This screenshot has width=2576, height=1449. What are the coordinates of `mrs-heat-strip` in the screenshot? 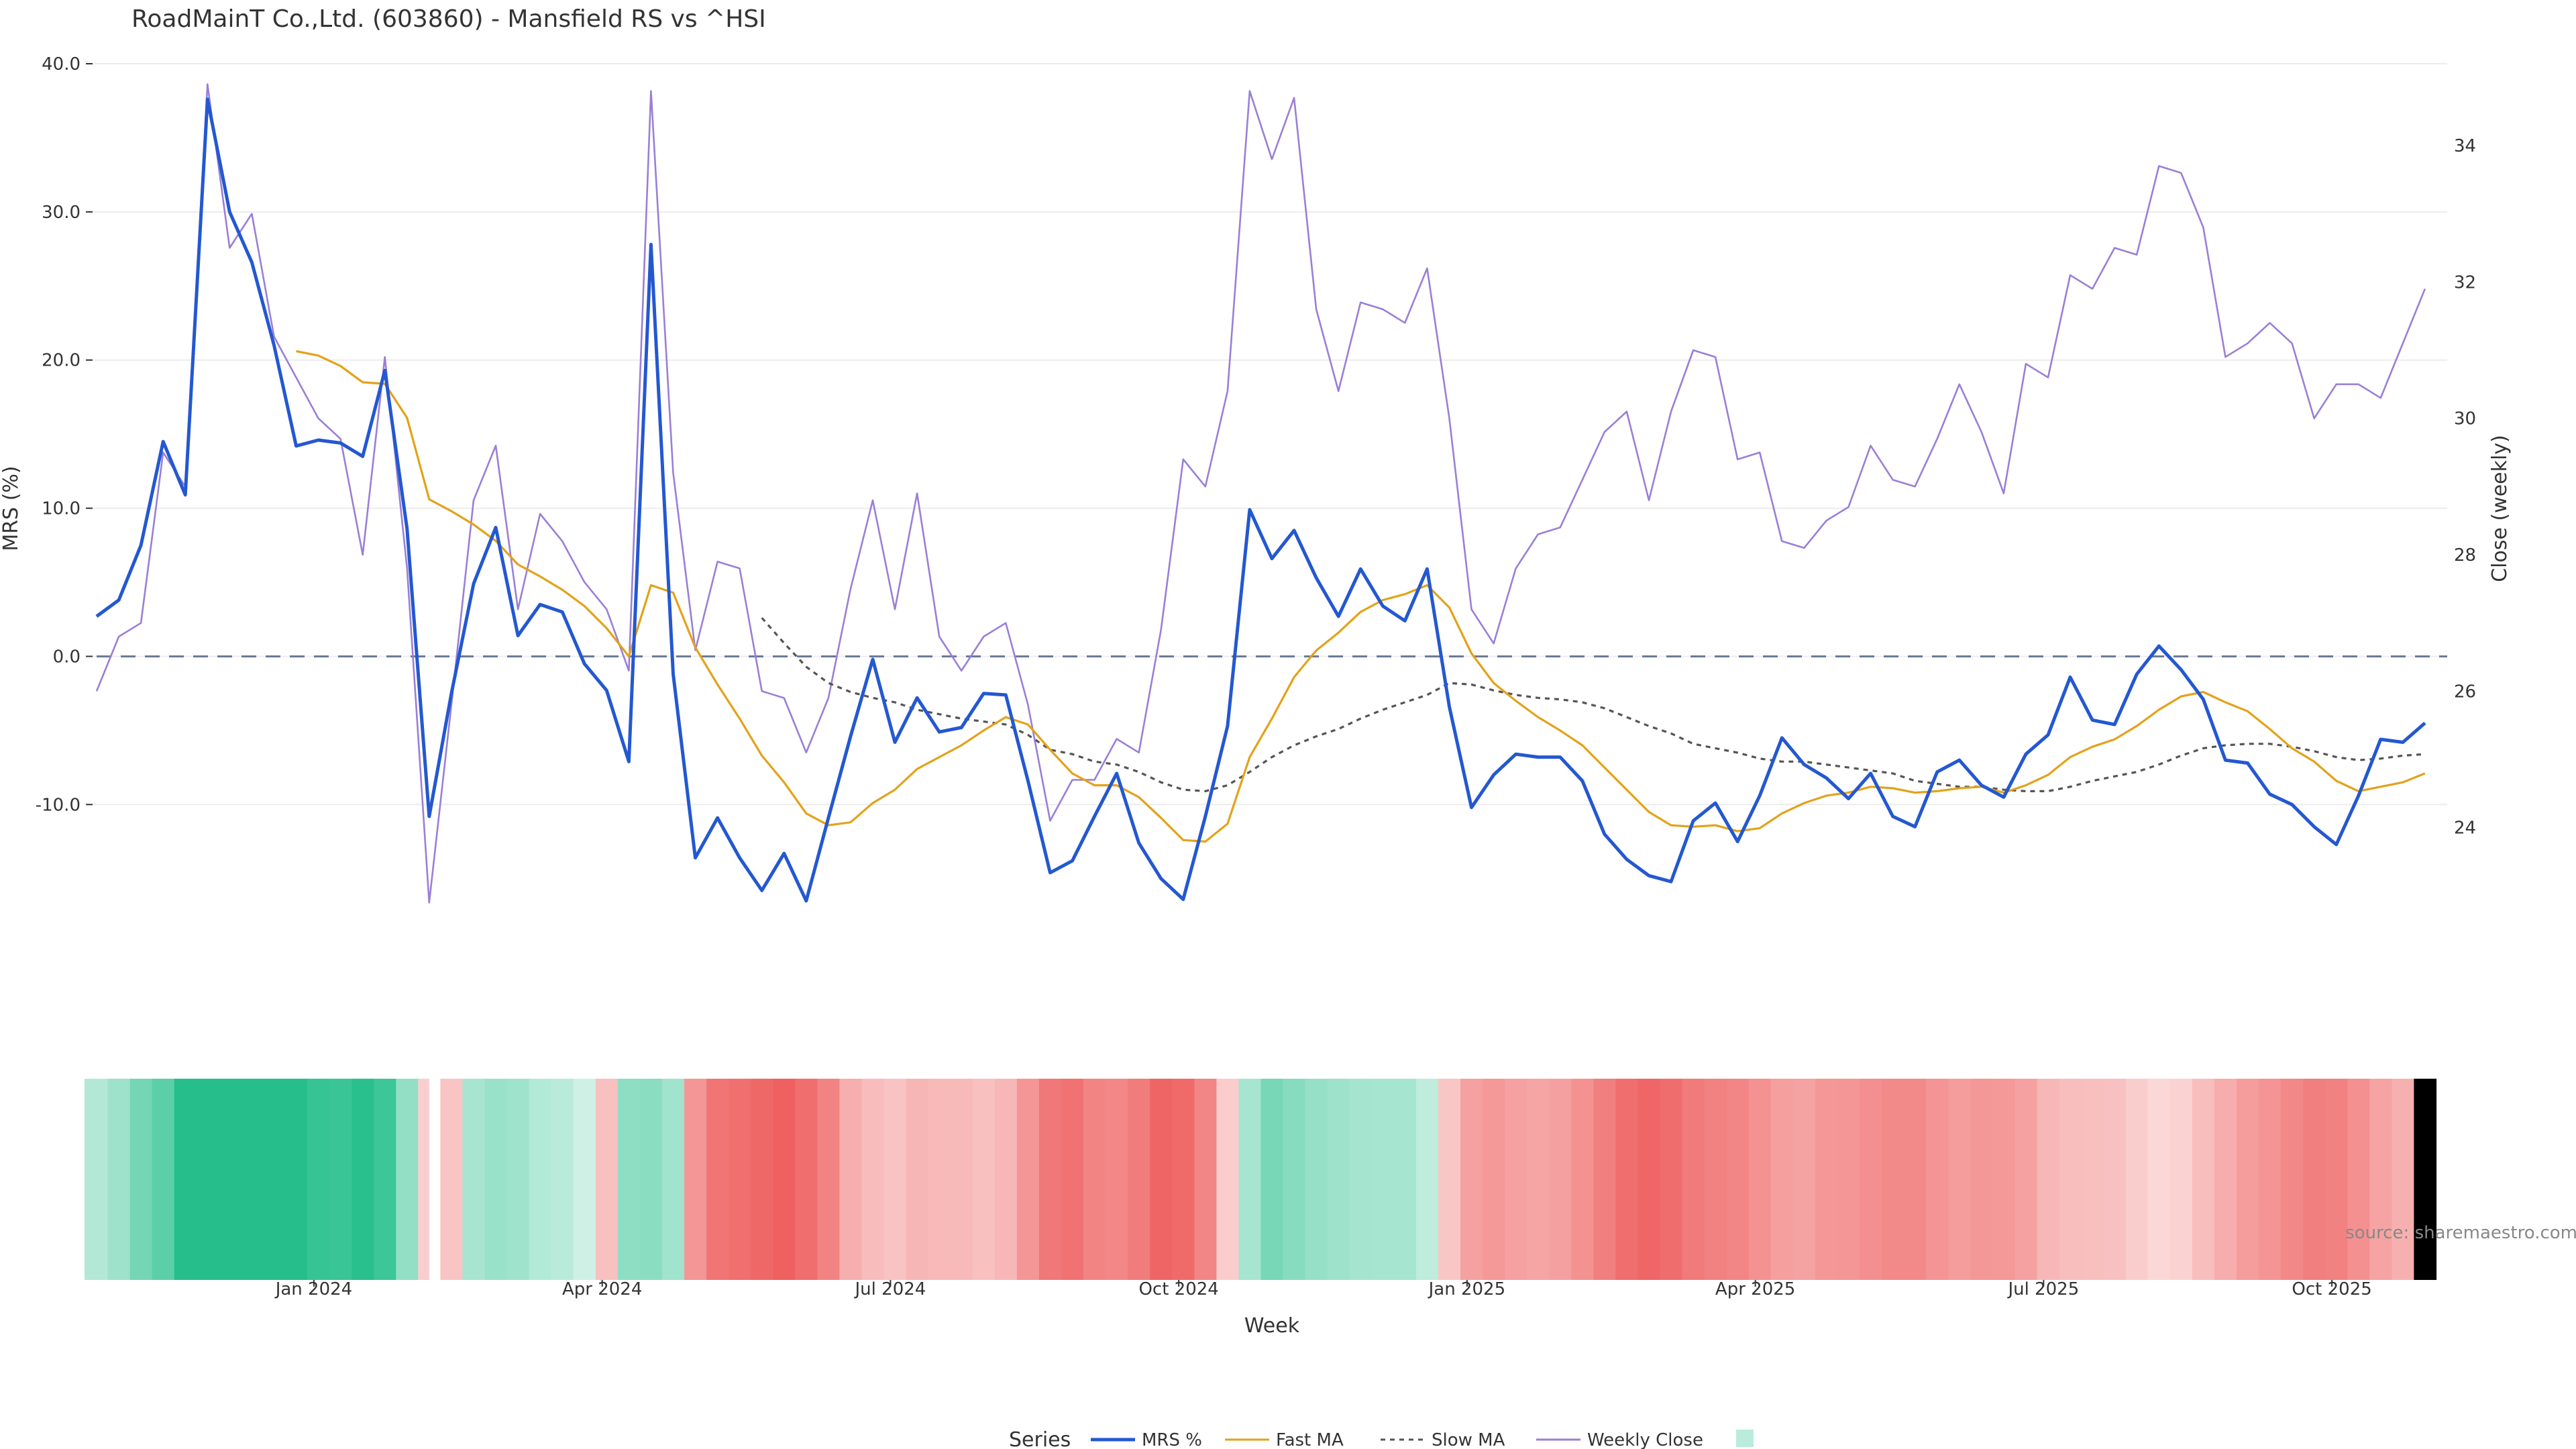 It's located at (1261, 1179).